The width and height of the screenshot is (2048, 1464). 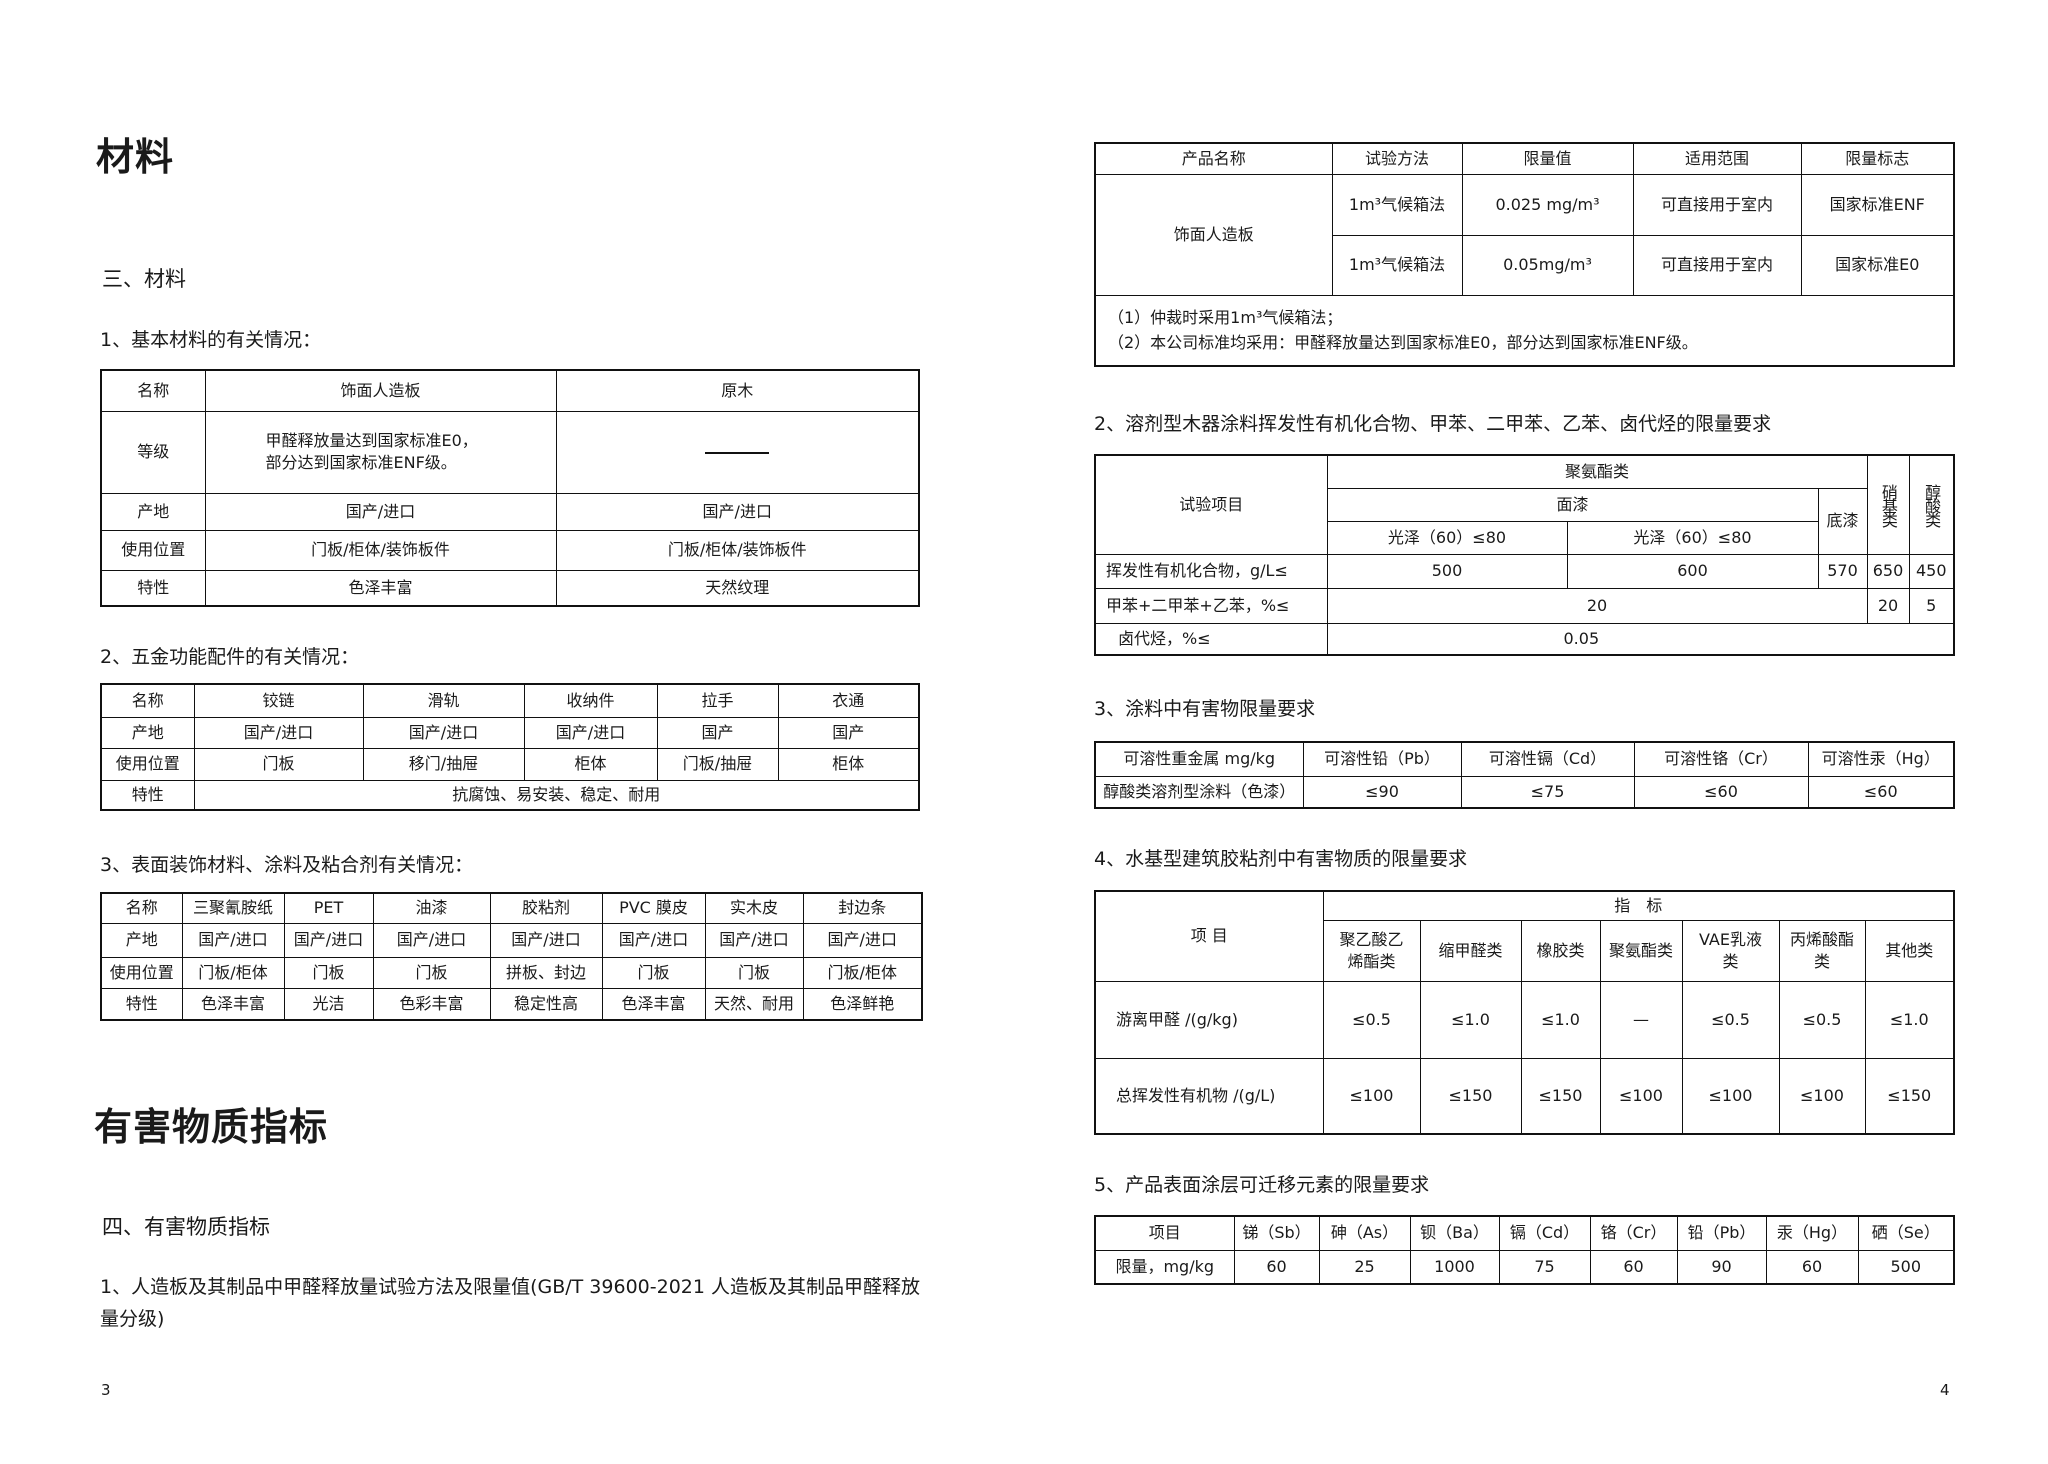 I want to click on table-header: 试验项目, so click(x=1211, y=504).